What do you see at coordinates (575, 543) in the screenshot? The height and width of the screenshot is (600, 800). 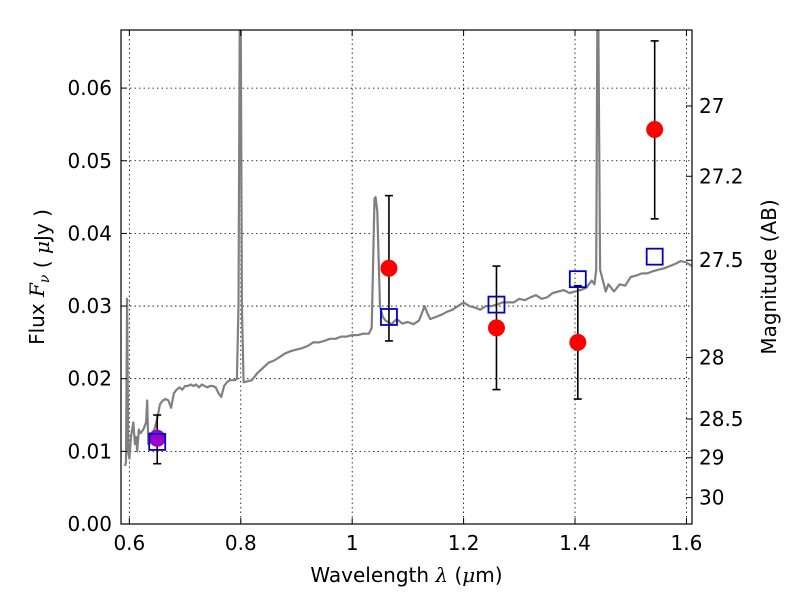 I see `x-tick-label: 1.4` at bounding box center [575, 543].